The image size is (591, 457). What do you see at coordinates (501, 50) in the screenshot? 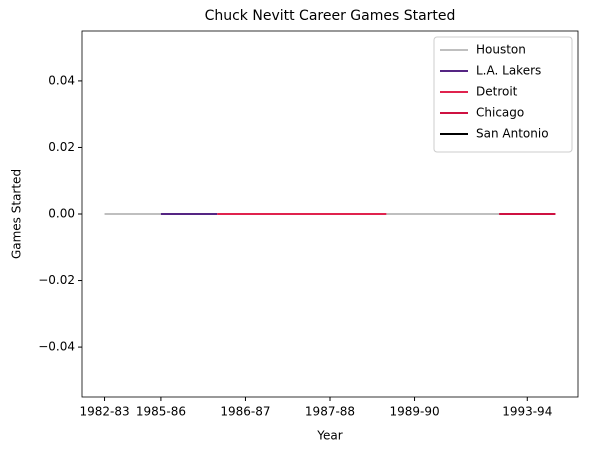
I see `legend-label: Houston` at bounding box center [501, 50].